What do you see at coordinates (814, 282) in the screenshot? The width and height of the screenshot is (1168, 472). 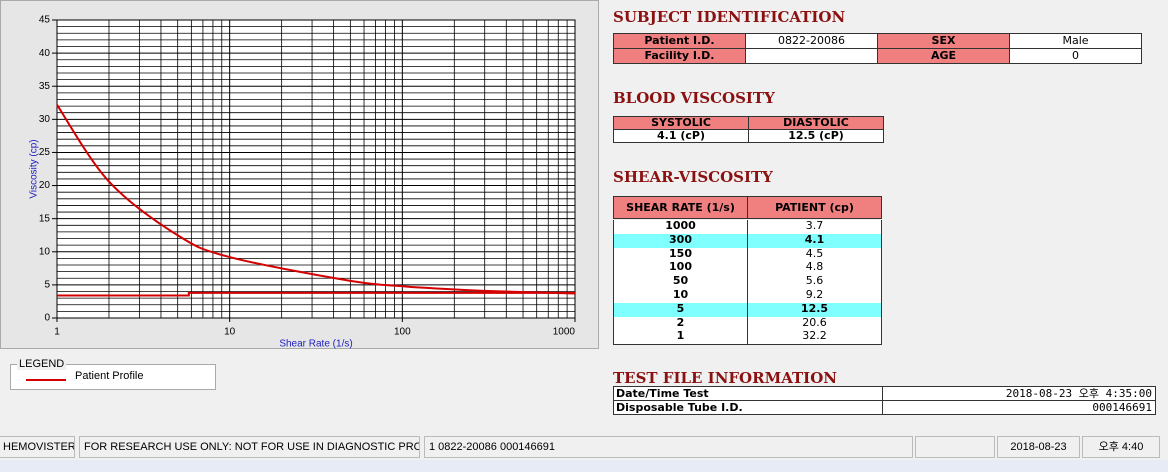 I see `table-cell: 5.6` at bounding box center [814, 282].